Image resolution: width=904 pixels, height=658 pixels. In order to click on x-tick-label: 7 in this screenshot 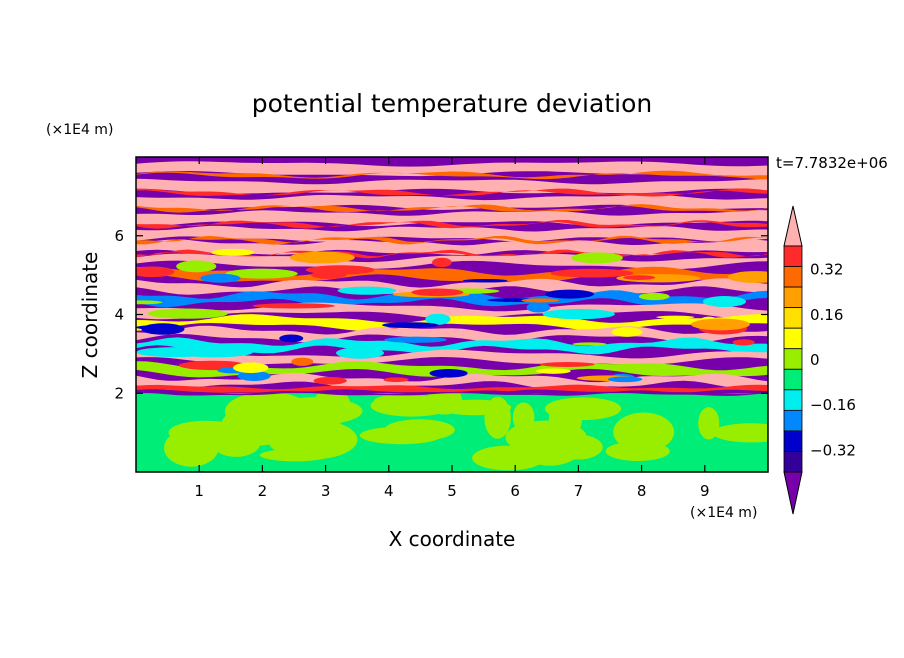, I will do `click(579, 491)`.